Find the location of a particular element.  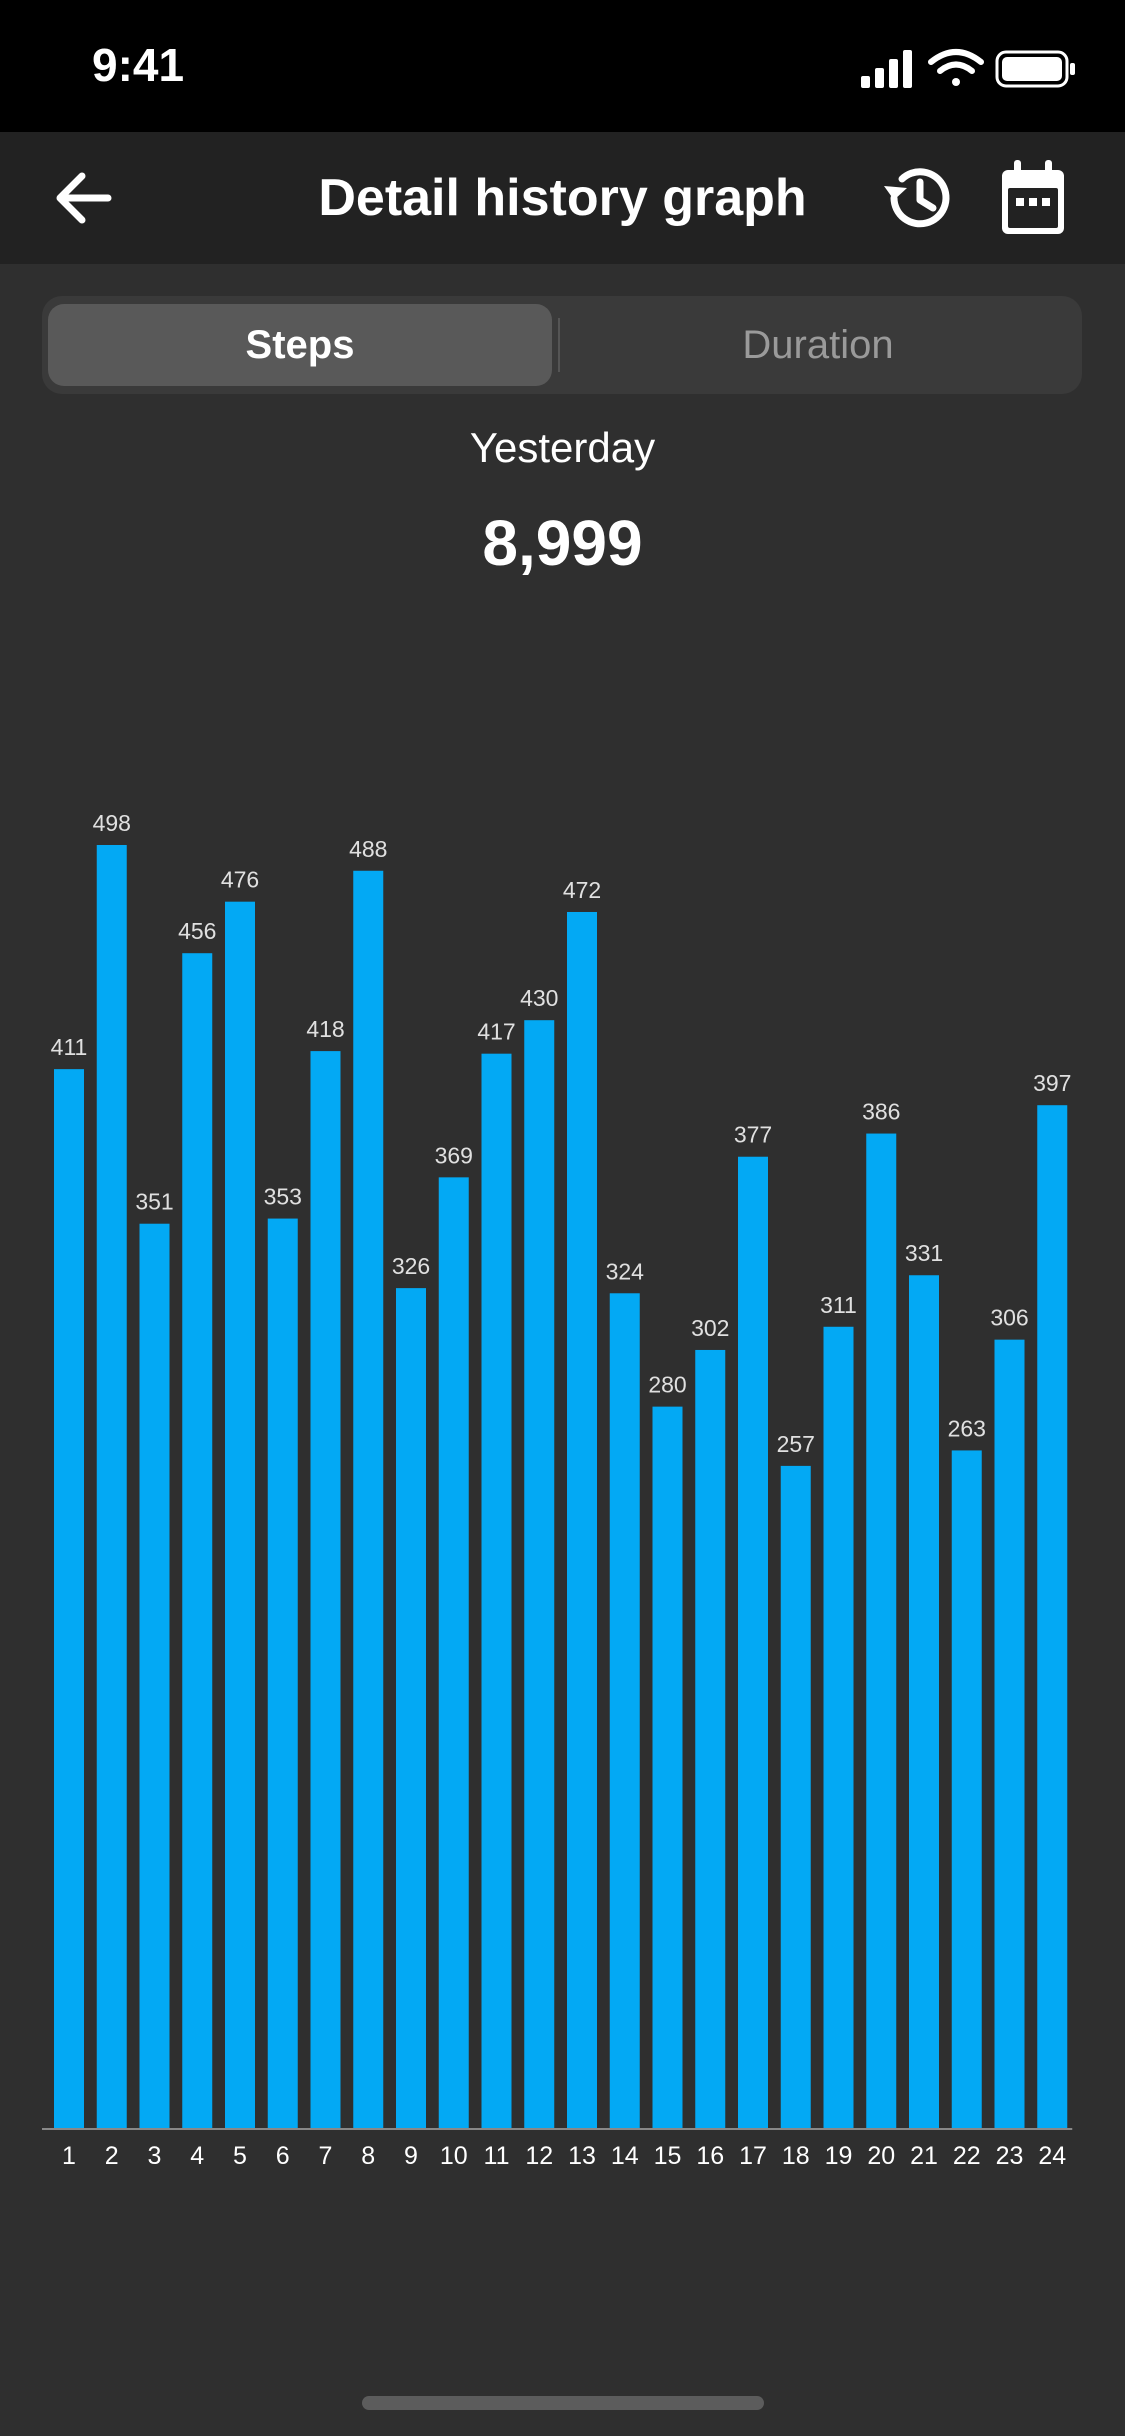

x-tick-label-22: 22 is located at coordinates (967, 2156).